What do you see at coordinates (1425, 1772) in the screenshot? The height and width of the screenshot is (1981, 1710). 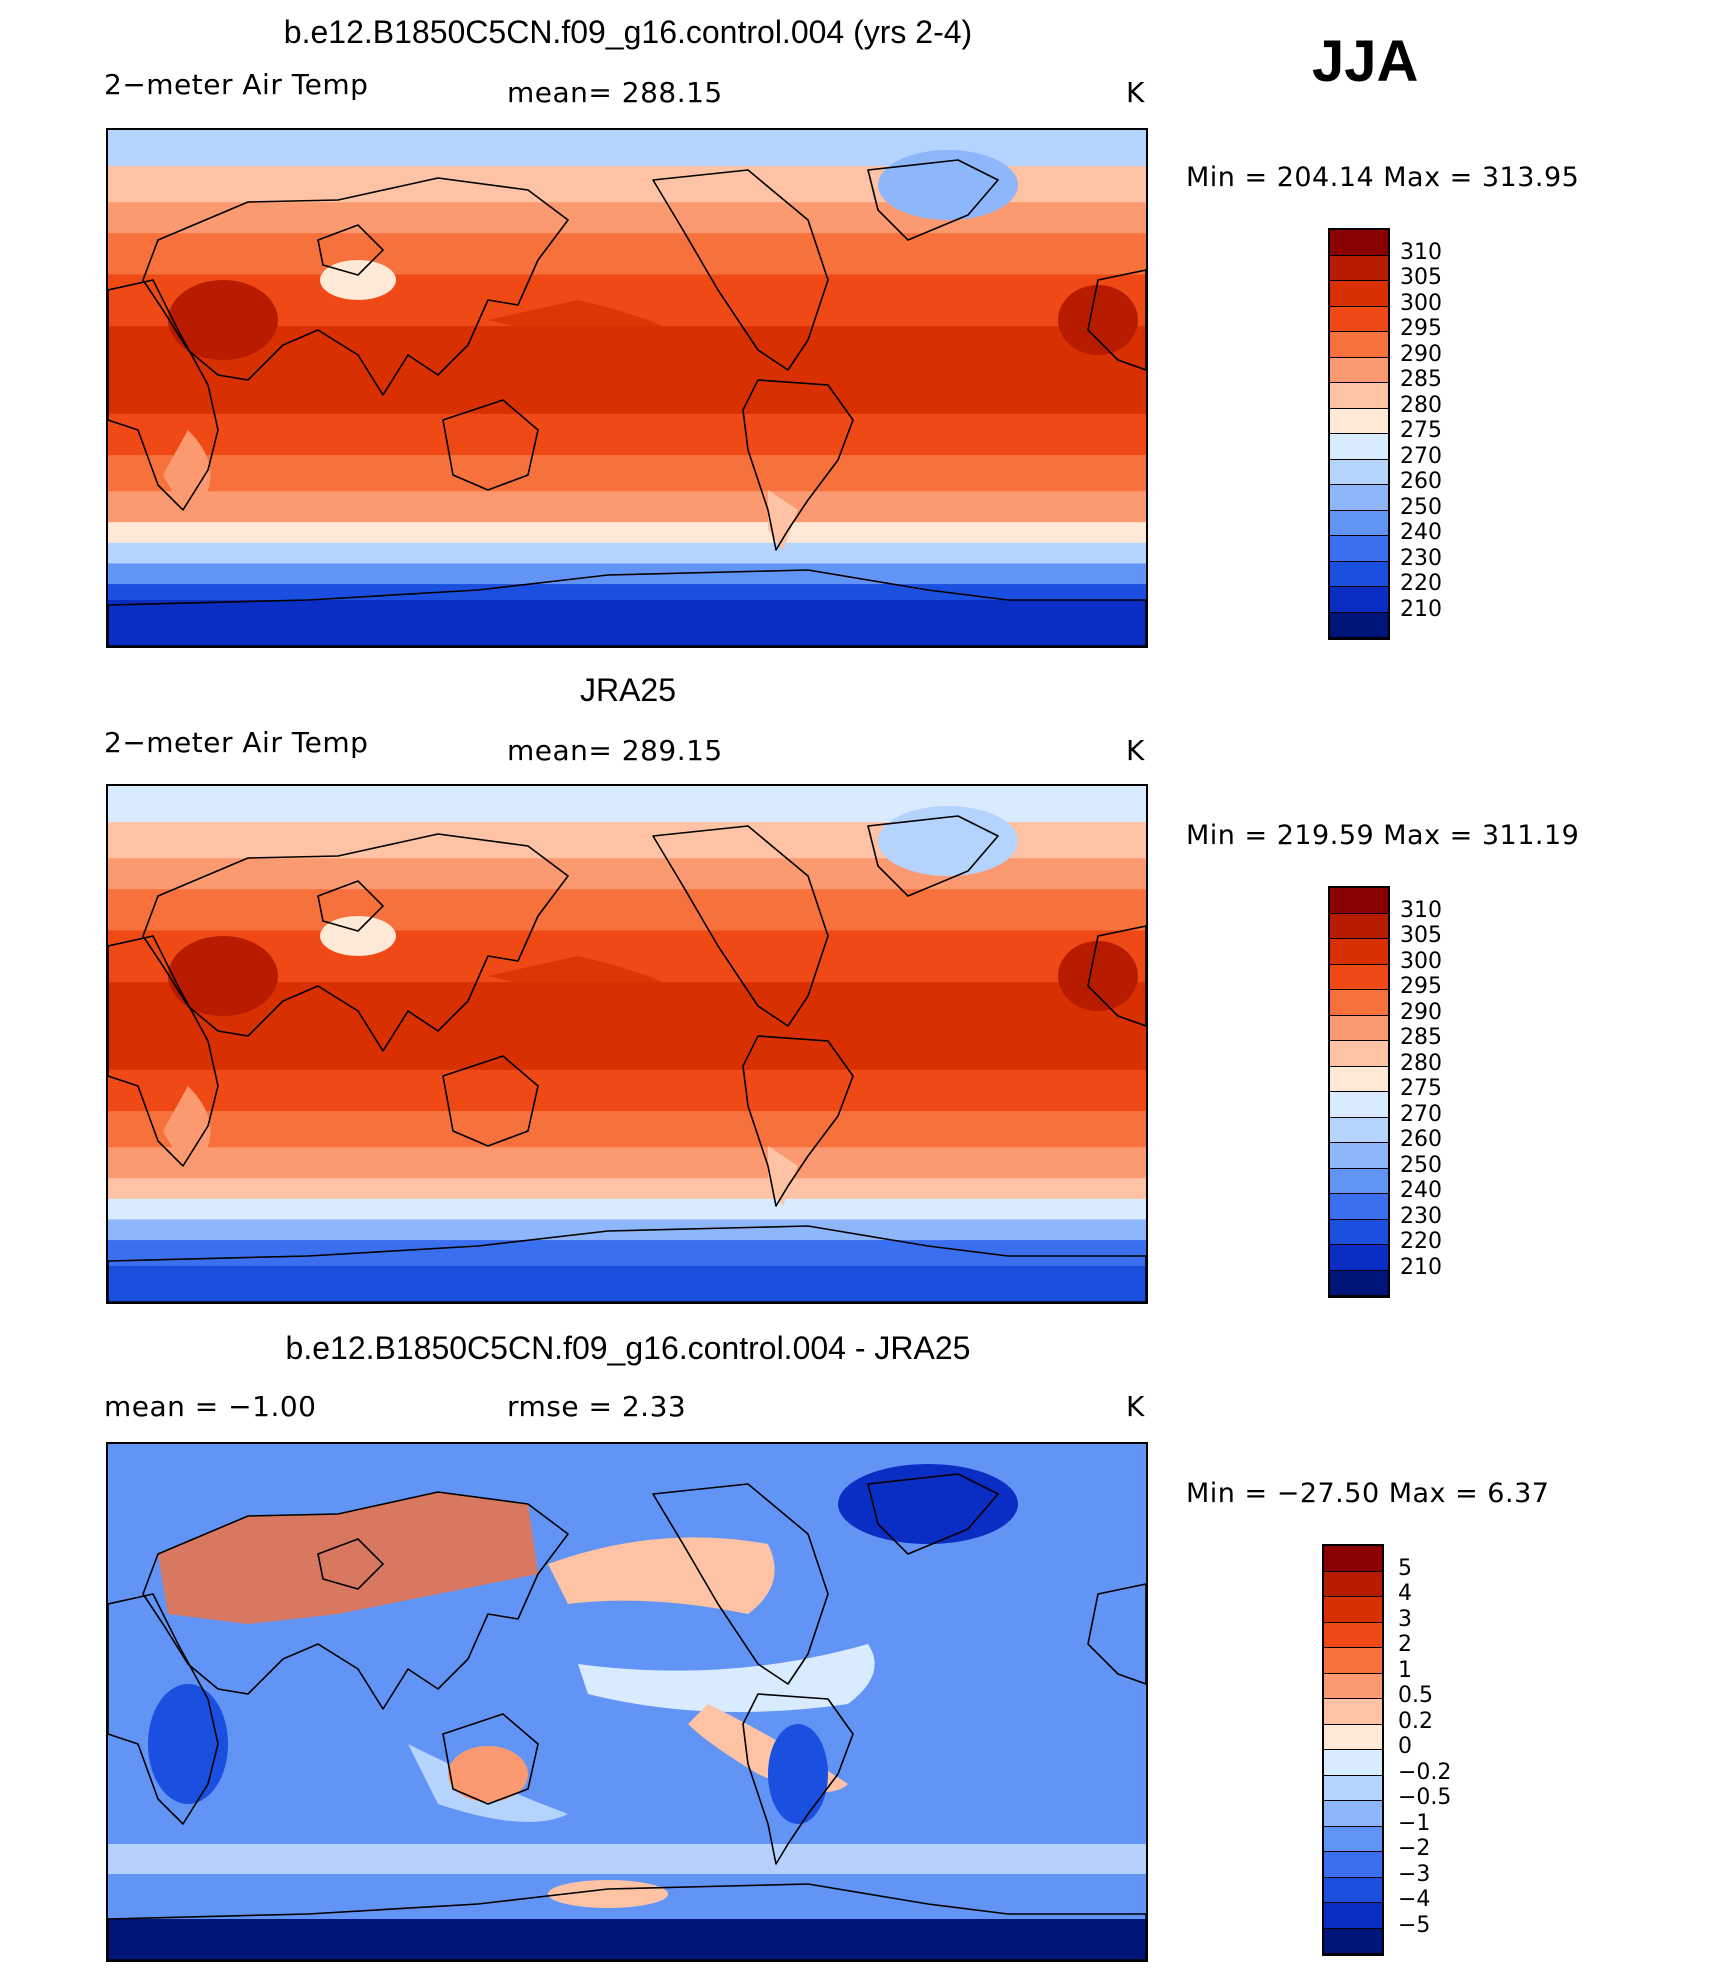 I see `colorbar-tick-label: −0.2` at bounding box center [1425, 1772].